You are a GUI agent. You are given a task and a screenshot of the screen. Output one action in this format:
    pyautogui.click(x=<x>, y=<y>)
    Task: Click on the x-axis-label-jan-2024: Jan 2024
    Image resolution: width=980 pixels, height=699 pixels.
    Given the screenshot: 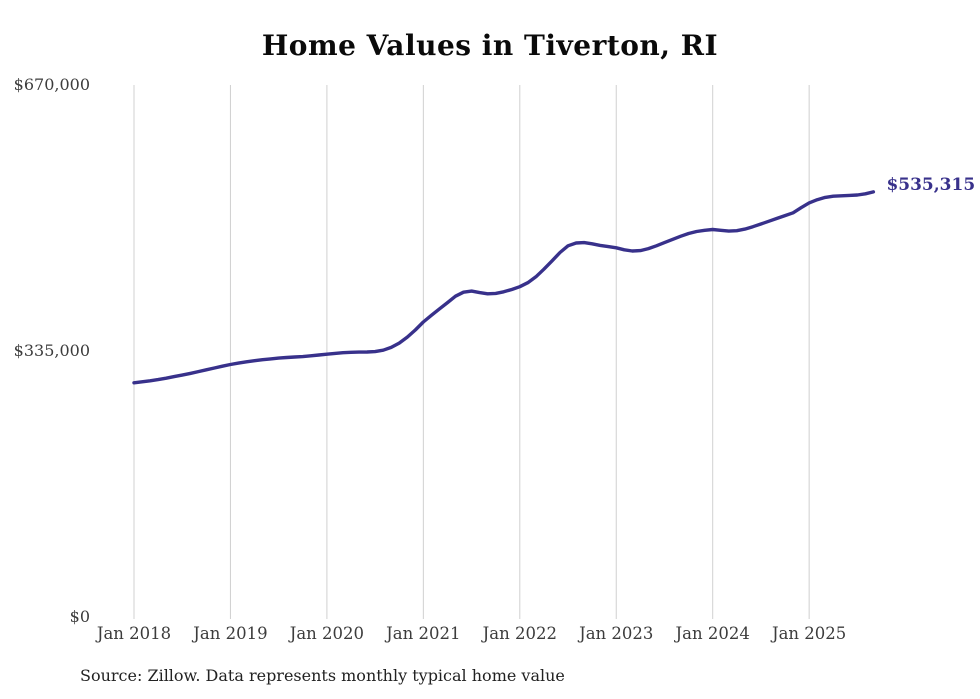 What is the action you would take?
    pyautogui.click(x=712, y=633)
    